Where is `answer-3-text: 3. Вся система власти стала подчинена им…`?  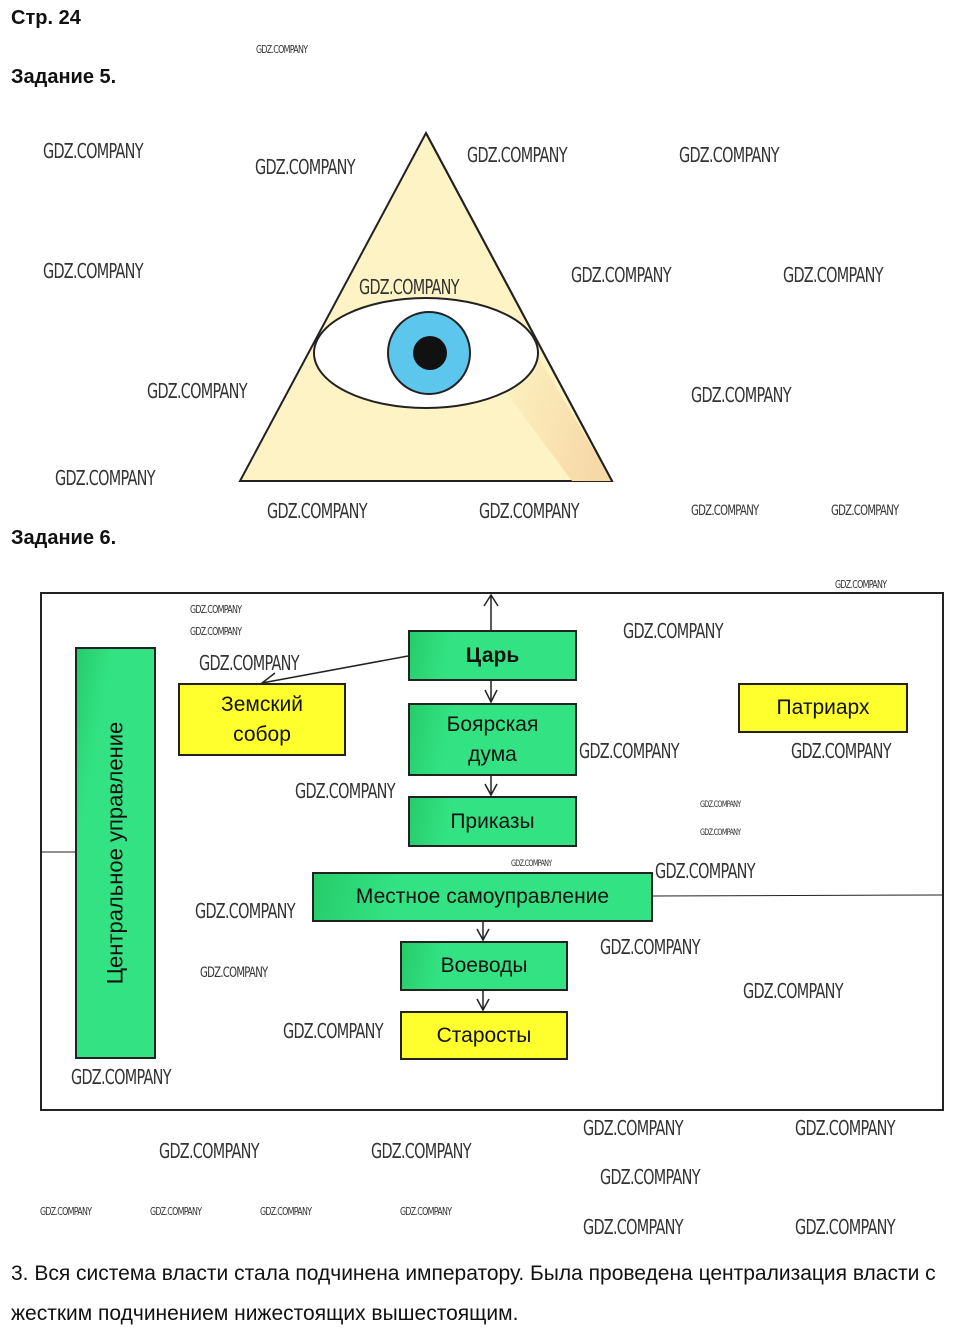
answer-3-text: 3. Вся система власти стала подчинена им… is located at coordinates (473, 1293).